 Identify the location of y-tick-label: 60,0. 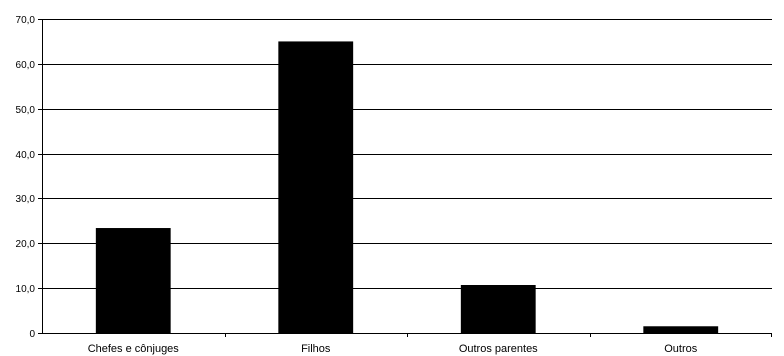
(26, 65).